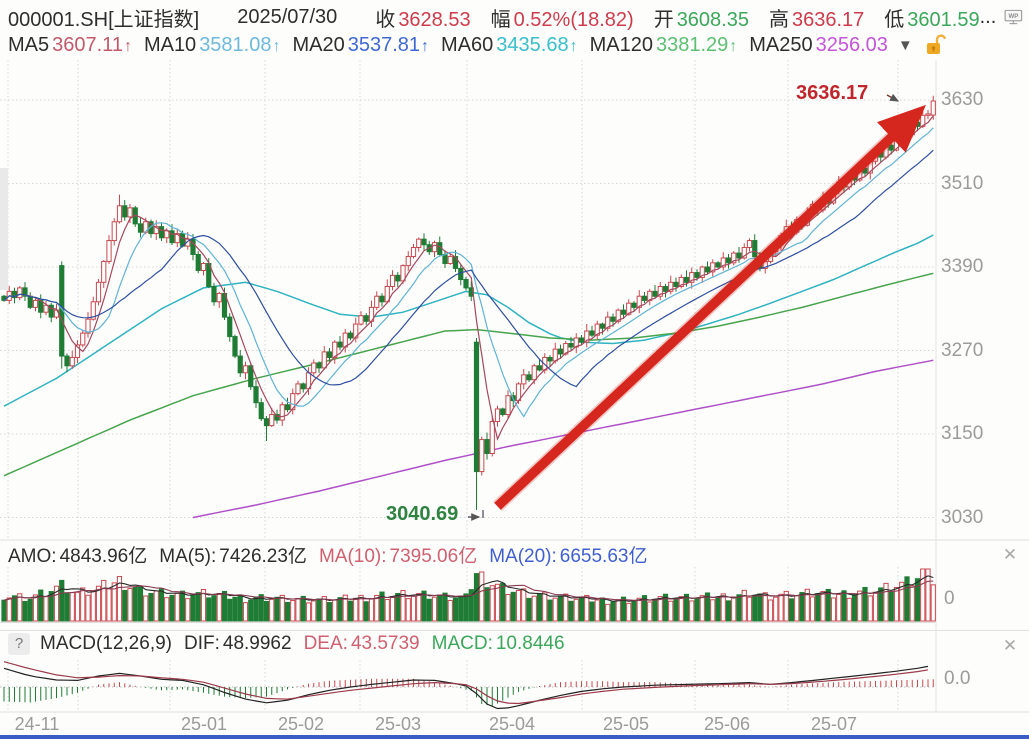 This screenshot has width=1029, height=739. What do you see at coordinates (573, 19) in the screenshot?
I see `change-value: 0.52%(18.82)` at bounding box center [573, 19].